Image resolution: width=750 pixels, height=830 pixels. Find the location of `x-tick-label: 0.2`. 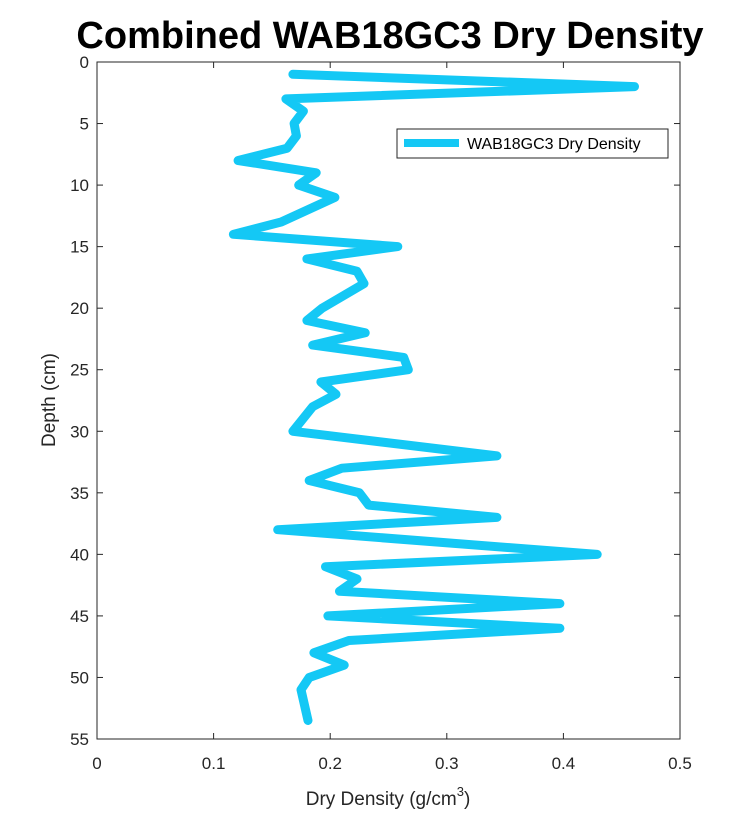

x-tick-label: 0.2 is located at coordinates (330, 763).